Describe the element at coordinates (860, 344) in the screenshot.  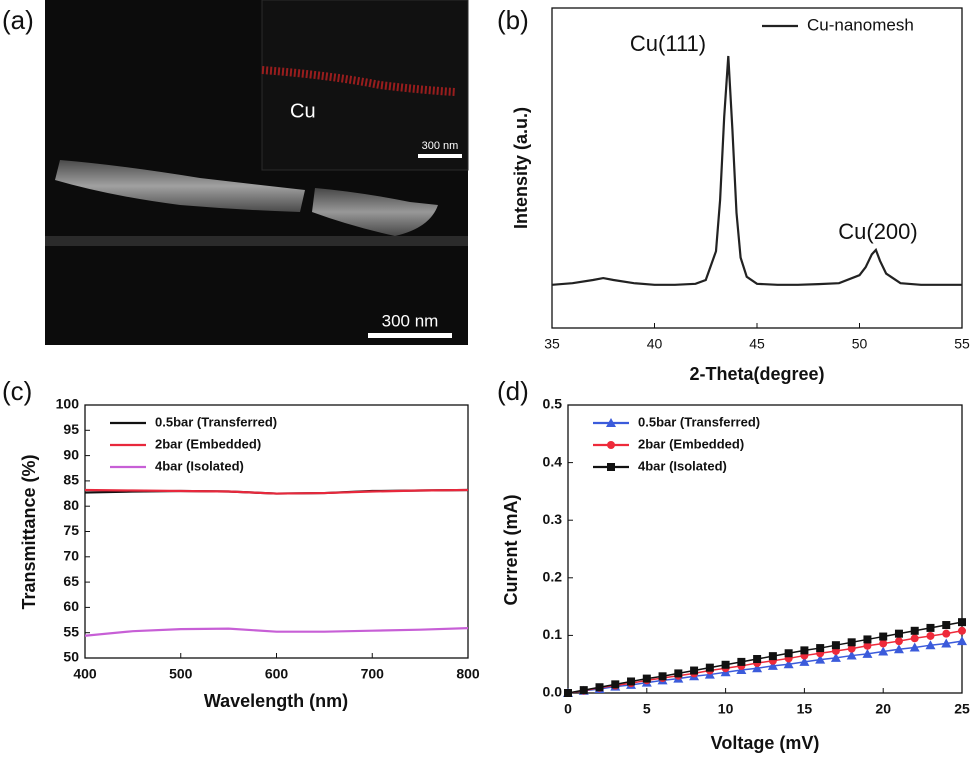
I see `x-tick-label: 50` at that location.